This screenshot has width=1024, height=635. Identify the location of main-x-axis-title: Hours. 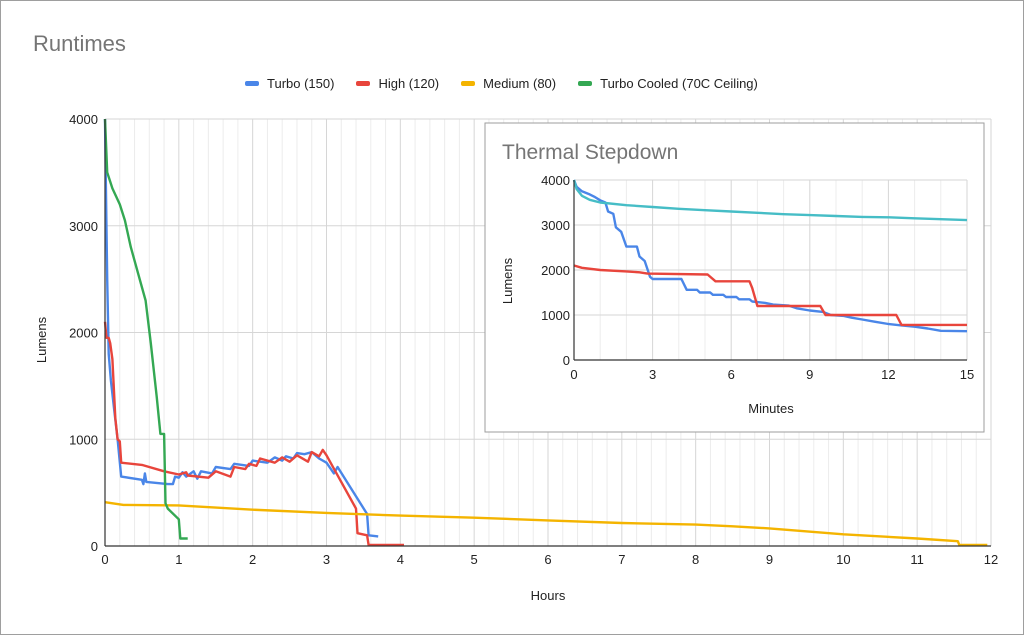
(548, 595).